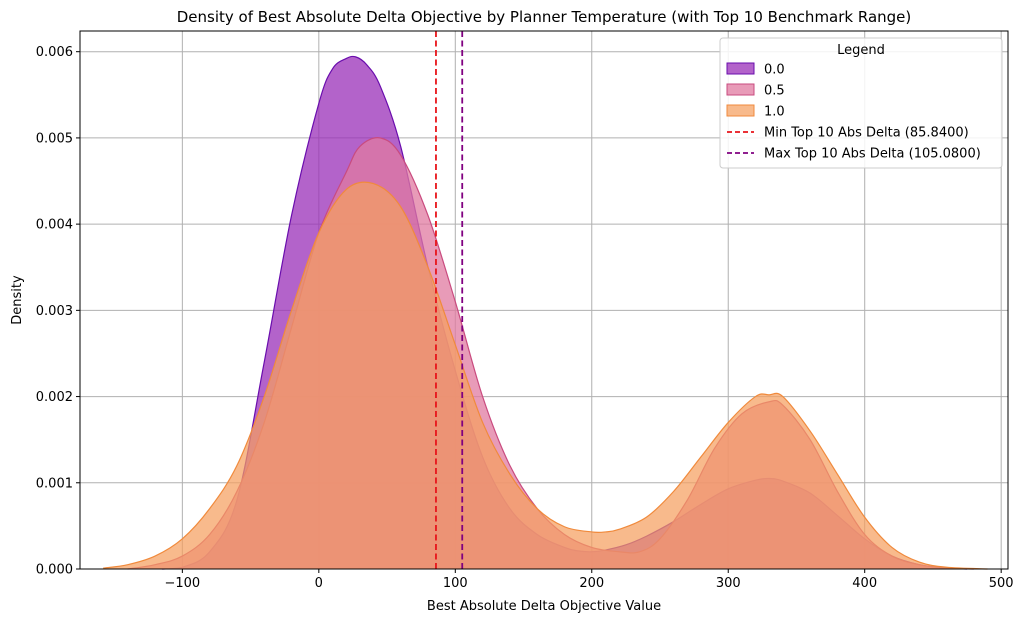  Describe the element at coordinates (864, 583) in the screenshot. I see `x-tick-label: 400` at that location.